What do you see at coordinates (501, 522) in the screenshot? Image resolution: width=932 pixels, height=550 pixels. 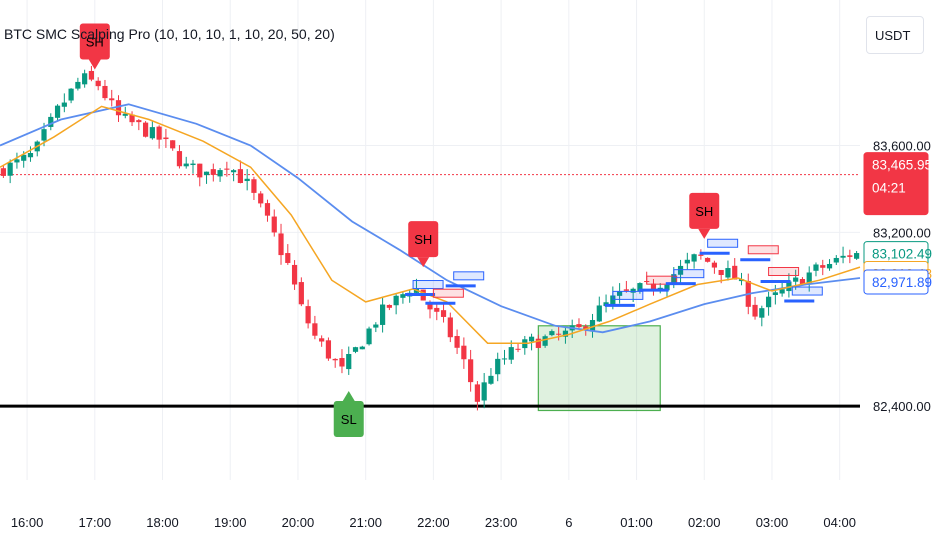 I see `time-tick-label: 23:00` at bounding box center [501, 522].